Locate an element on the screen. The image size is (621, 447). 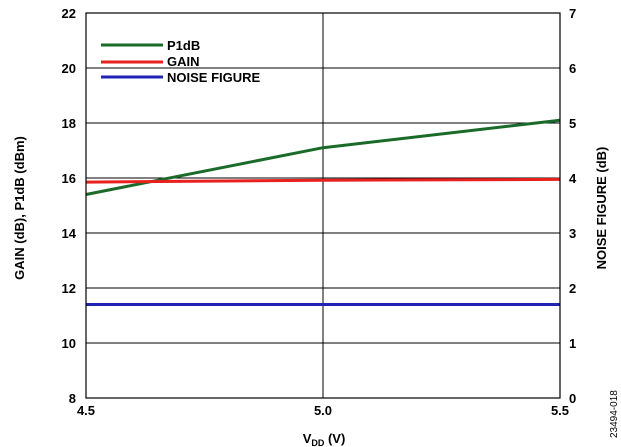
y-left-tick-label: 14 is located at coordinates (69, 233).